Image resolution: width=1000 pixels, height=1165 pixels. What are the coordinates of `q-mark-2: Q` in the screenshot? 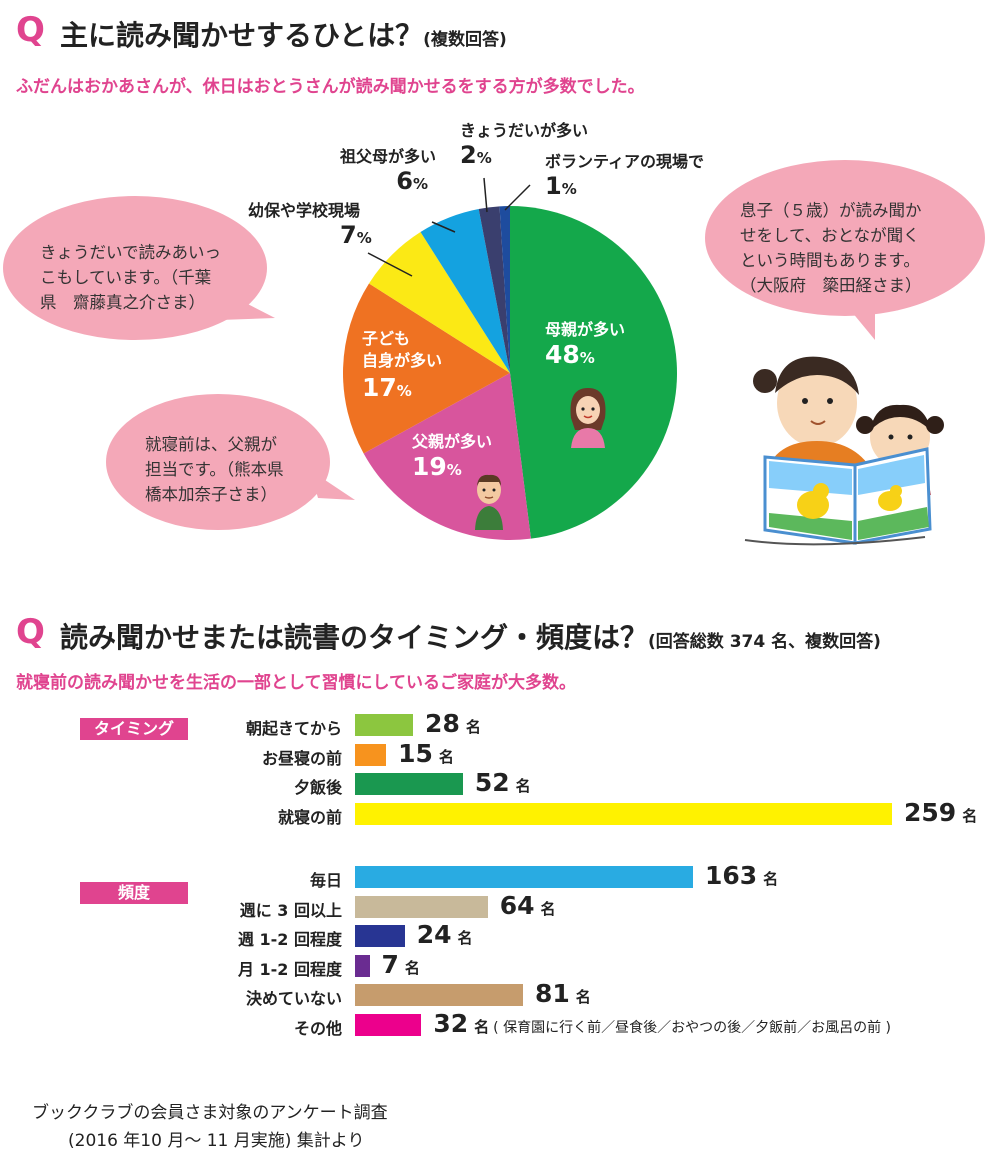 It's located at (30, 632).